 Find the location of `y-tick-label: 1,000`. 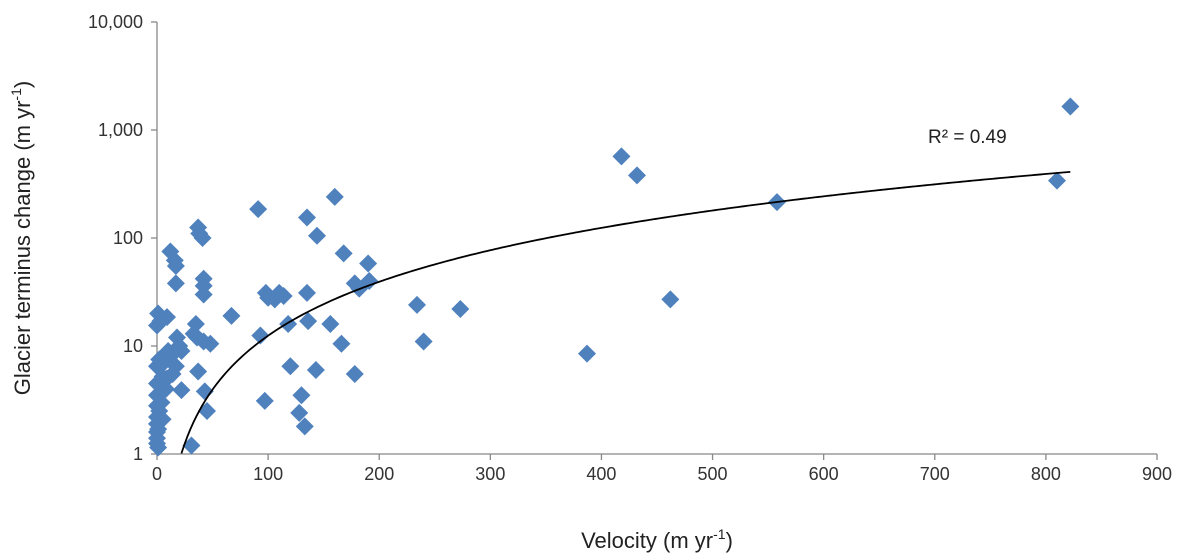

y-tick-label: 1,000 is located at coordinates (120, 130).